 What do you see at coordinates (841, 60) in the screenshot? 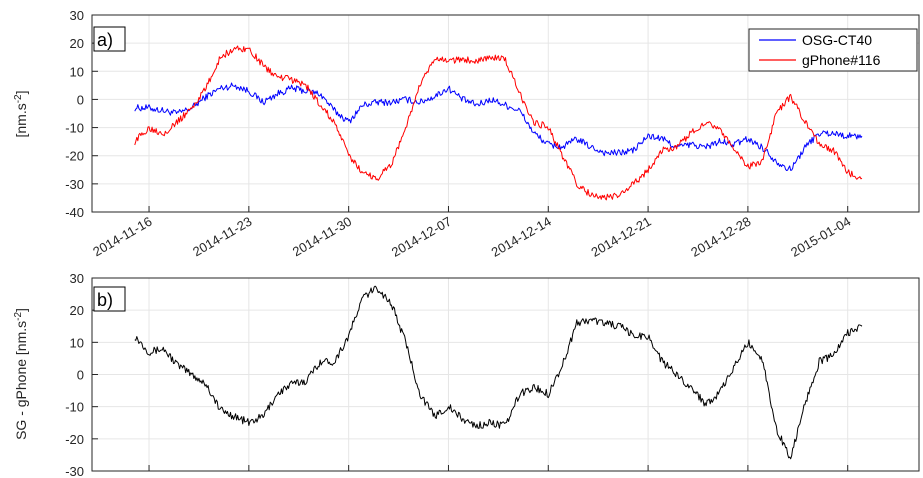
I see `legend-entry-gphone116: gPhone#116` at bounding box center [841, 60].